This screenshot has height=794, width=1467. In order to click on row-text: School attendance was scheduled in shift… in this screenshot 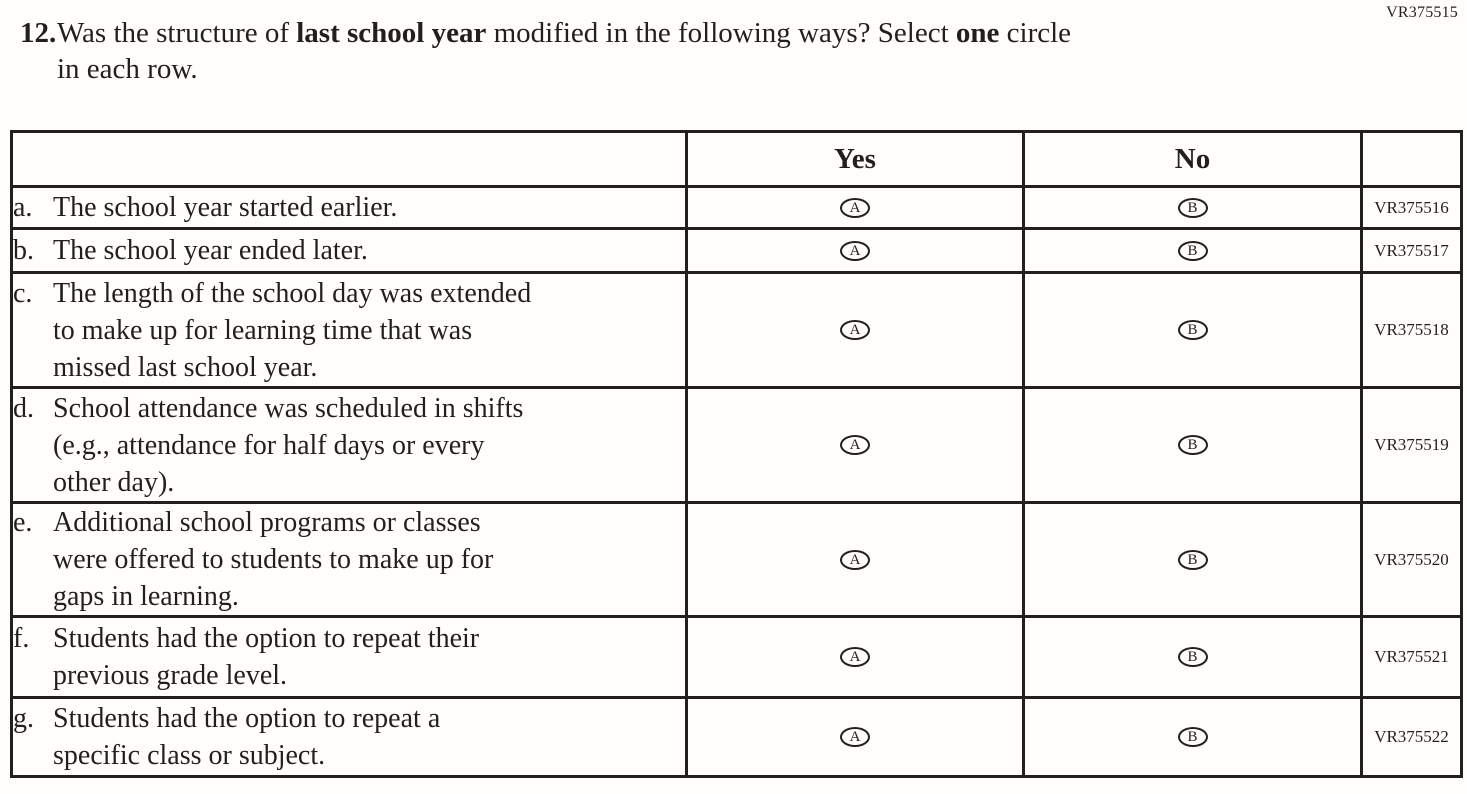, I will do `click(288, 445)`.